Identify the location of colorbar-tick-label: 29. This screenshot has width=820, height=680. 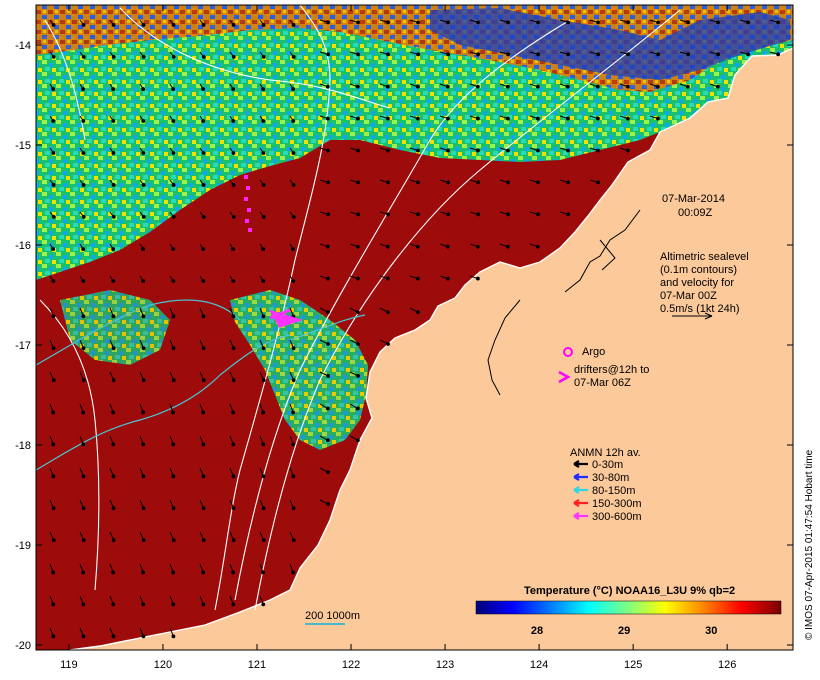
(624, 631).